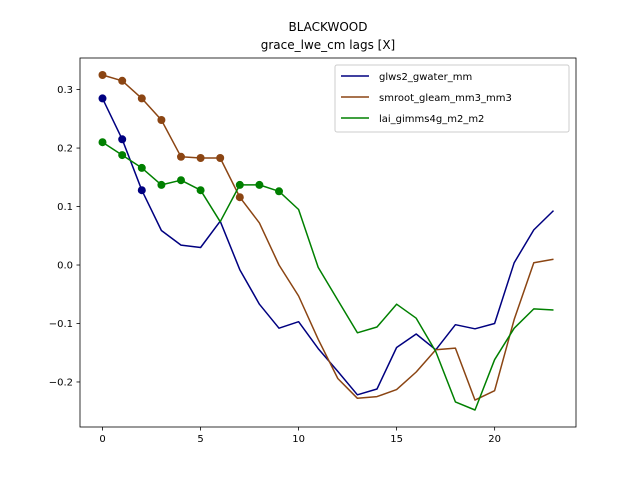 The width and height of the screenshot is (640, 480). I want to click on x-tick-label: 5, so click(200, 439).